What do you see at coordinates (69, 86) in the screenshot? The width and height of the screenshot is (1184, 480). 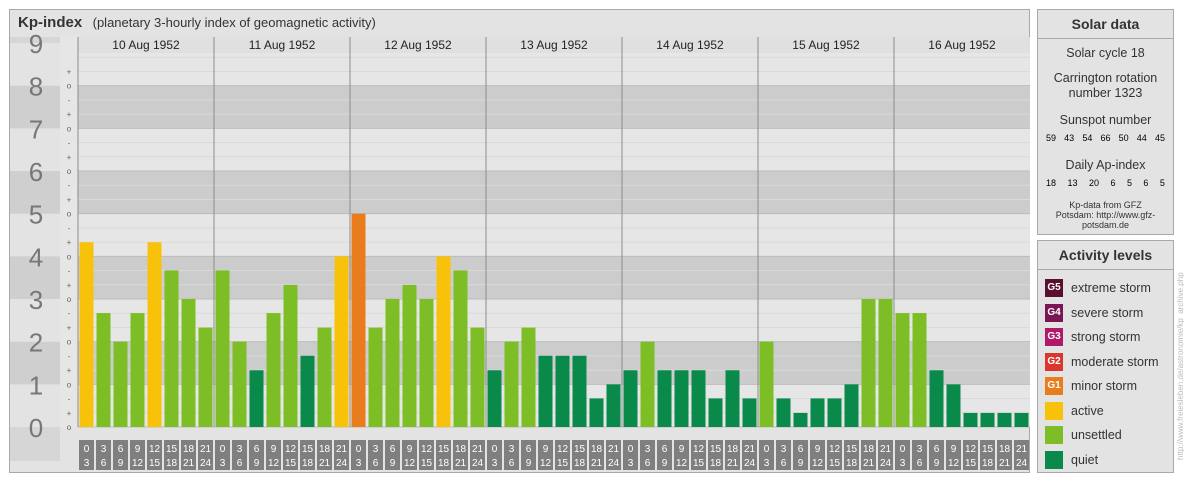 I see `sub-tick-label: o` at bounding box center [69, 86].